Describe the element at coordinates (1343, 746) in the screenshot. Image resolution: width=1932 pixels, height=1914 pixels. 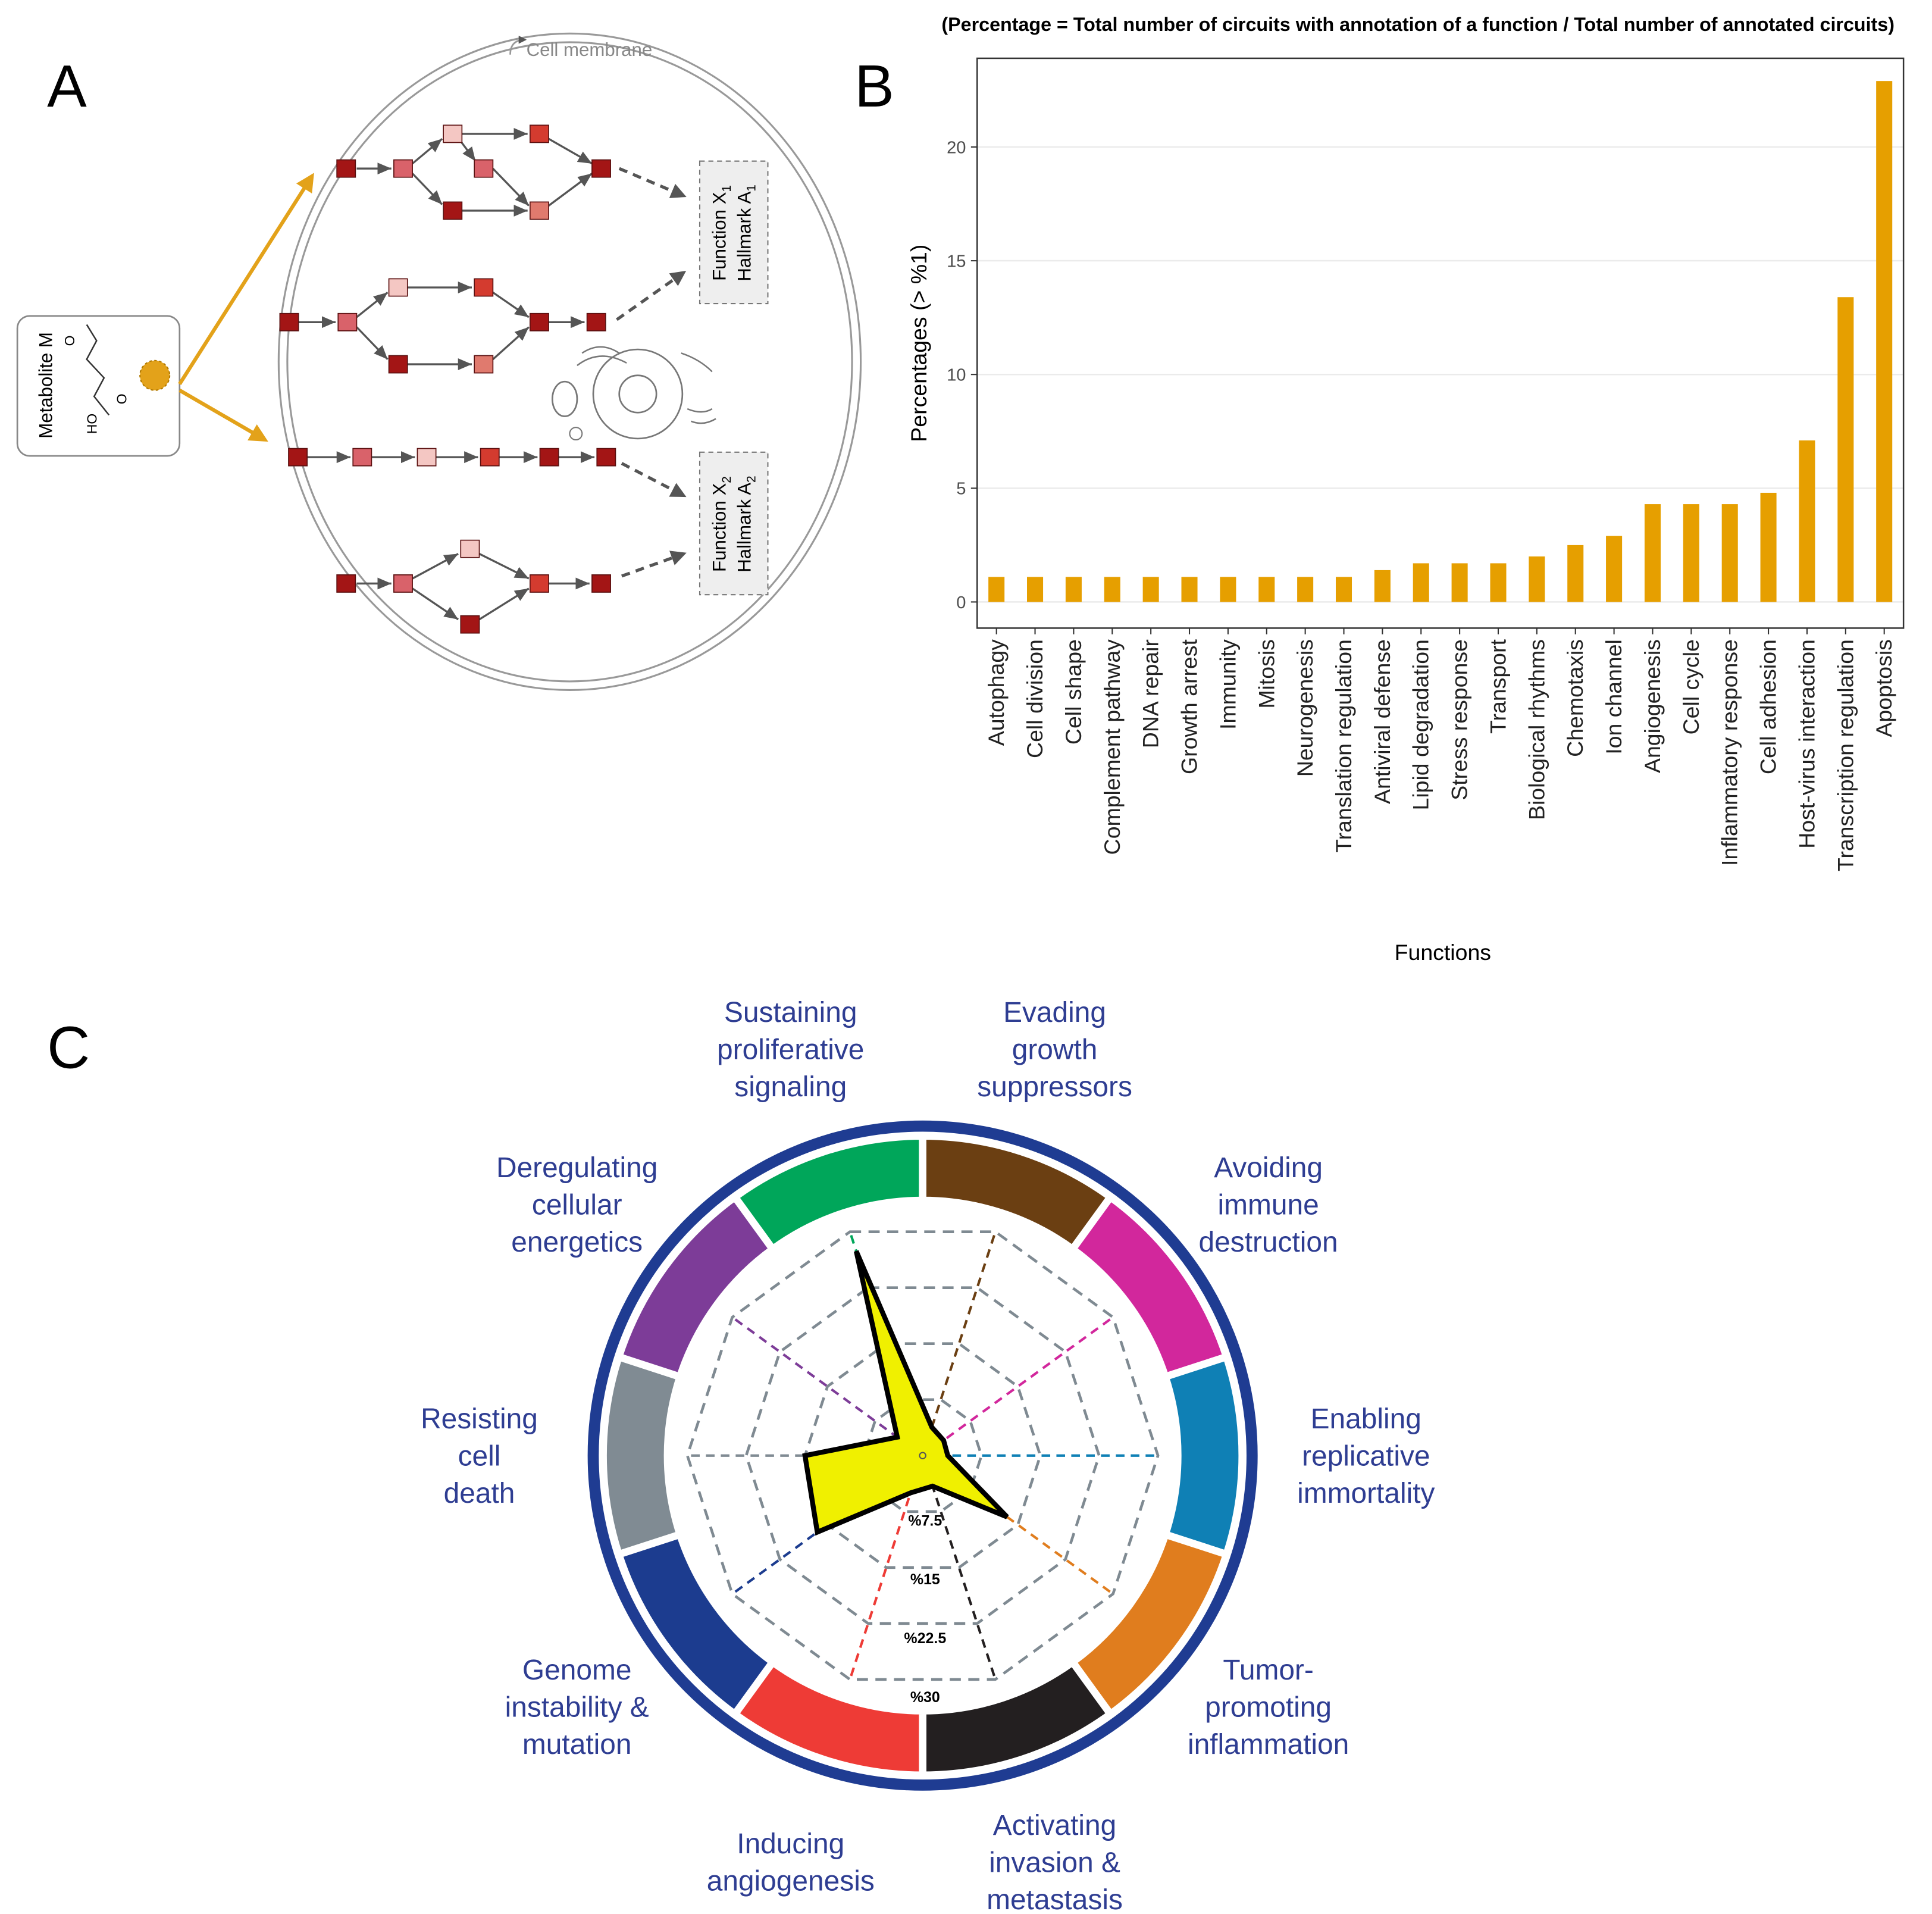
I see `x-tick-label: Translation regulation` at that location.